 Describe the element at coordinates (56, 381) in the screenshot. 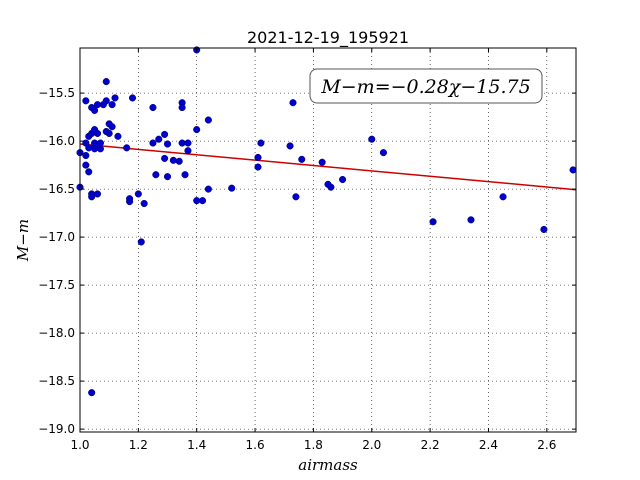

I see `y-tick-label: −18.5` at that location.